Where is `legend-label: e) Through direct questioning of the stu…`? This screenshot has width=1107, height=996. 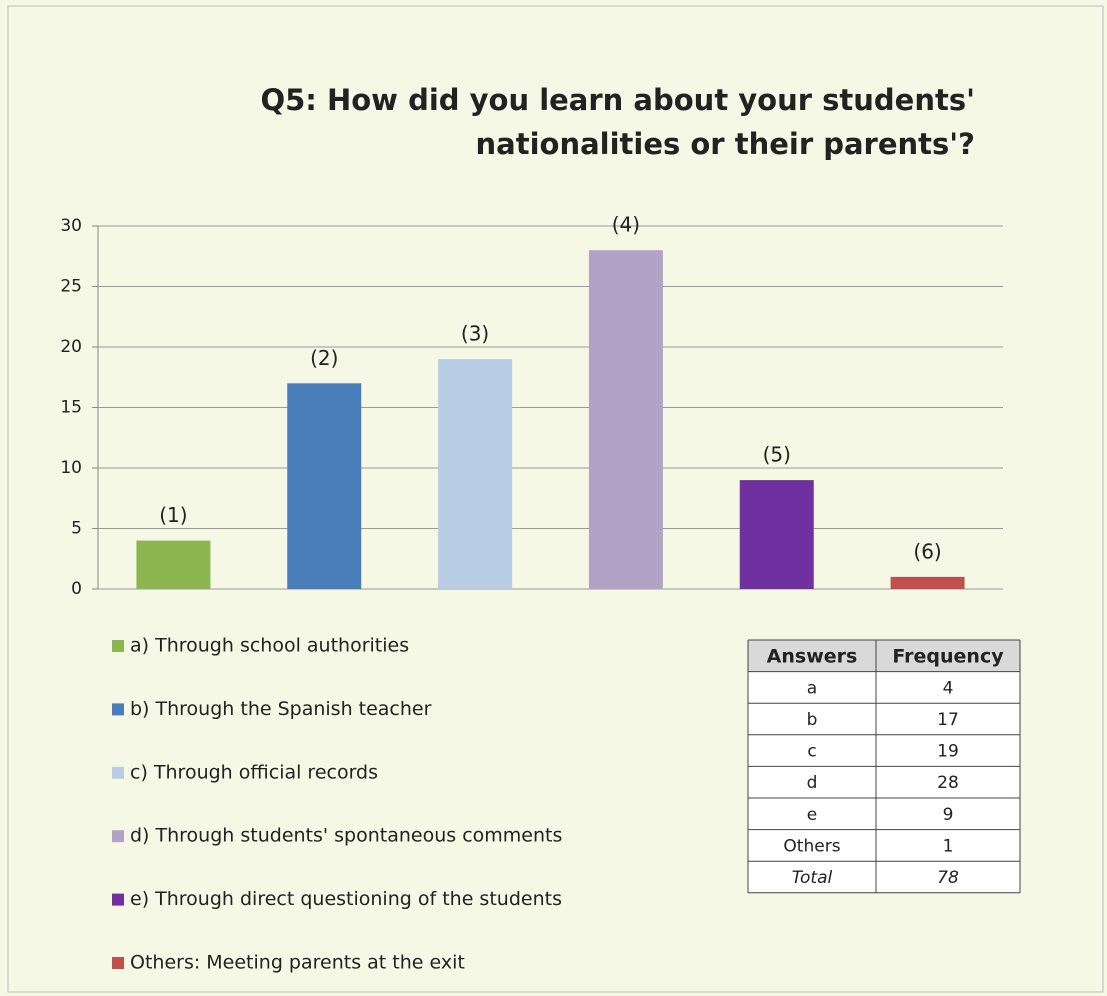 legend-label: e) Through direct questioning of the stu… is located at coordinates (346, 899).